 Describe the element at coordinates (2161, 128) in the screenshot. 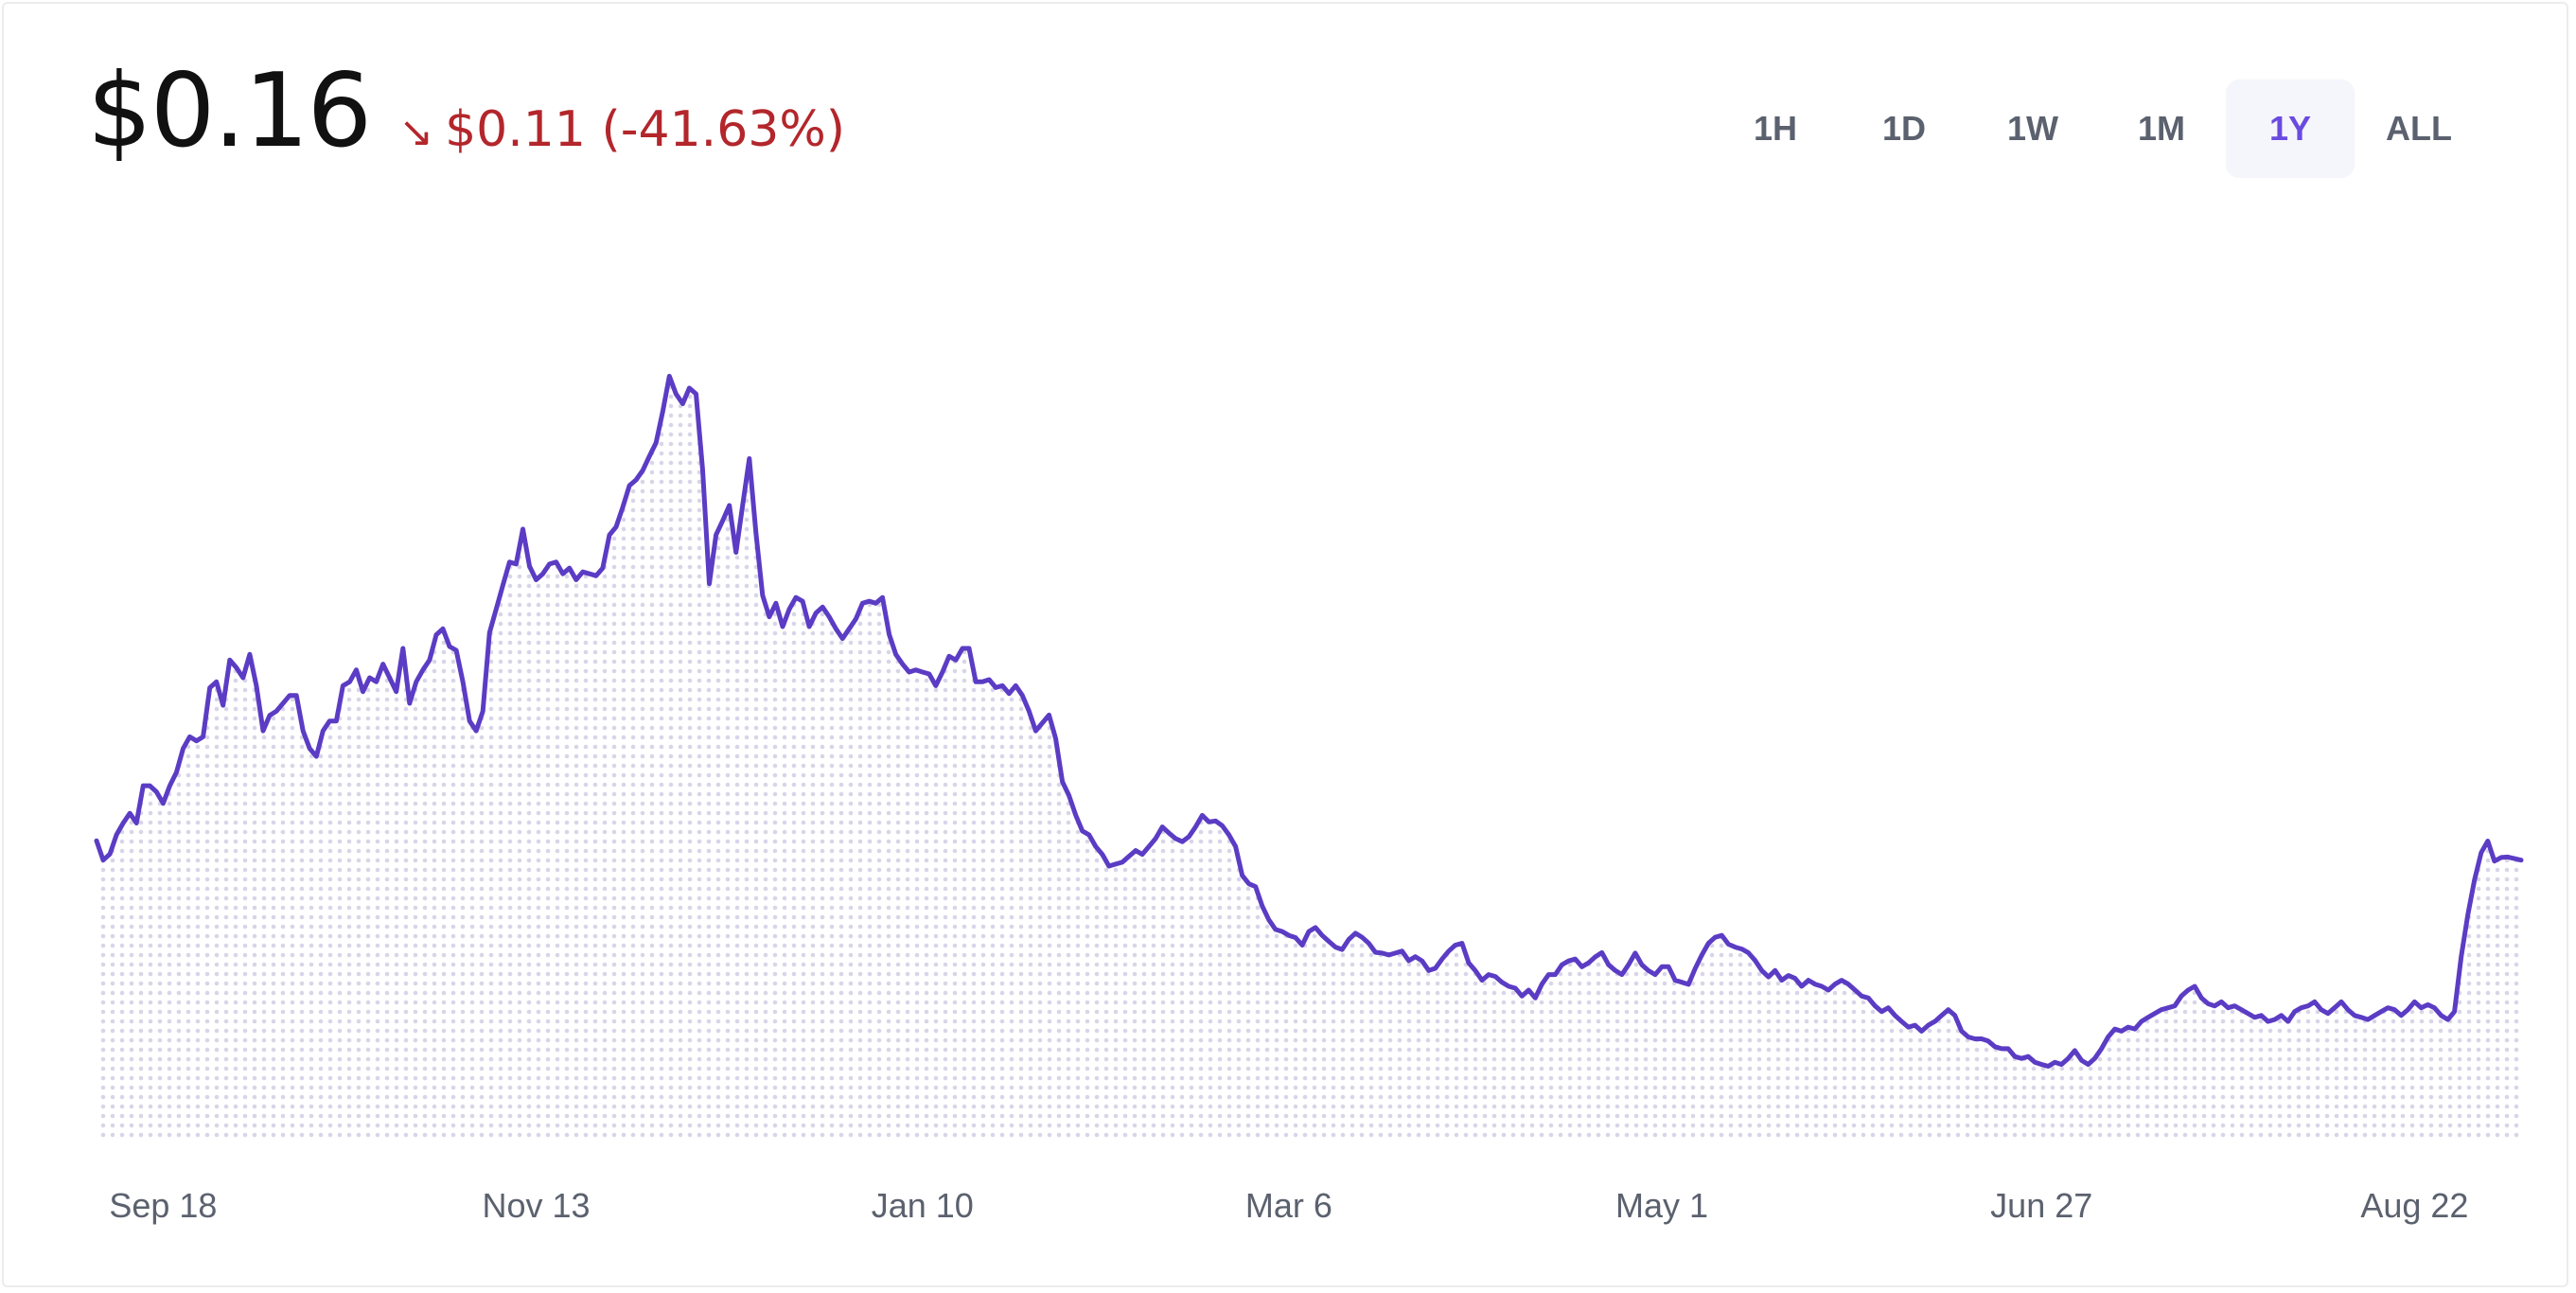

I see `tab-1m: 1M` at that location.